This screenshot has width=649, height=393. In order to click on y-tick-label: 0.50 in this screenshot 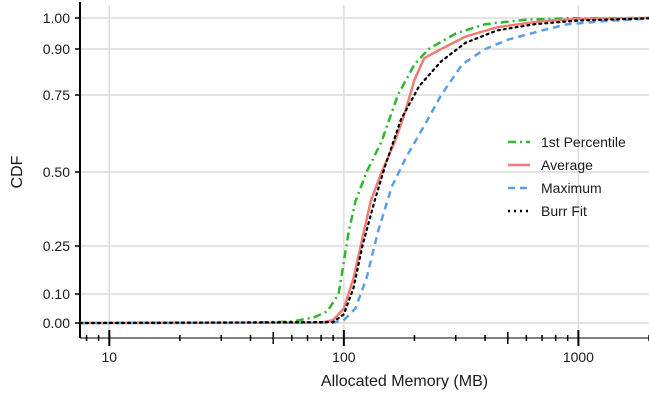, I will do `click(56, 172)`.